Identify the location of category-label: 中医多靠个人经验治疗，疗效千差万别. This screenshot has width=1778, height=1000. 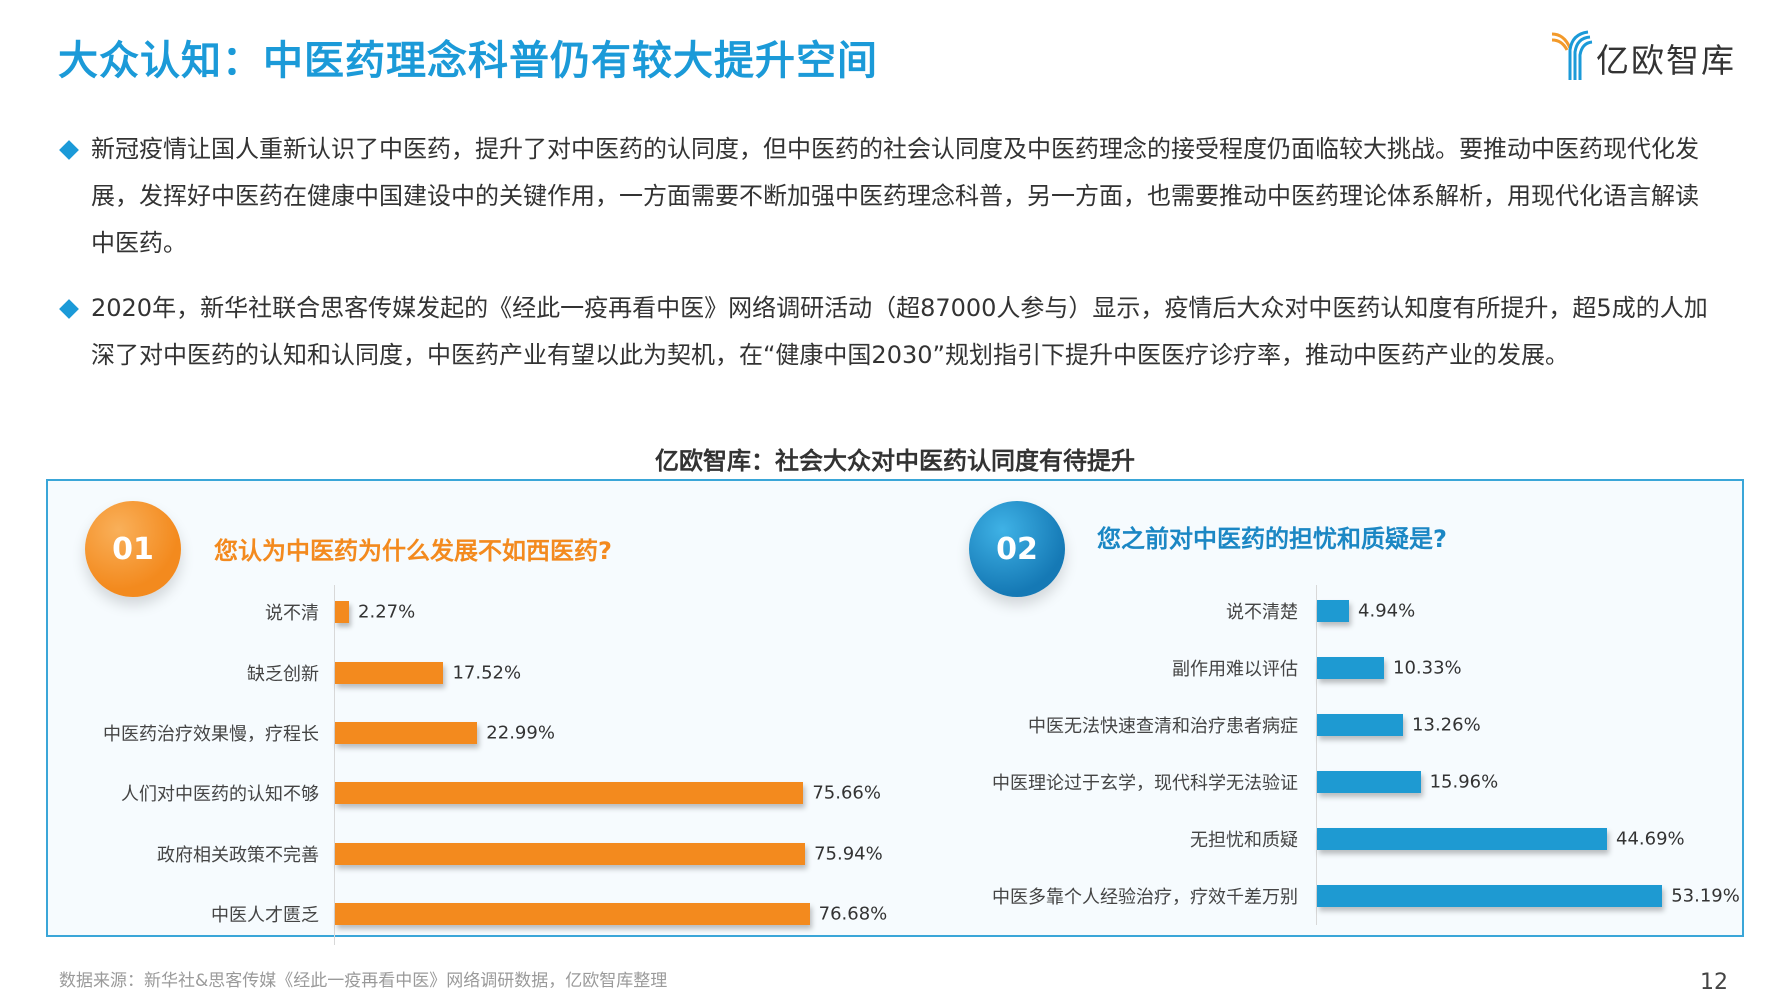
(1145, 897).